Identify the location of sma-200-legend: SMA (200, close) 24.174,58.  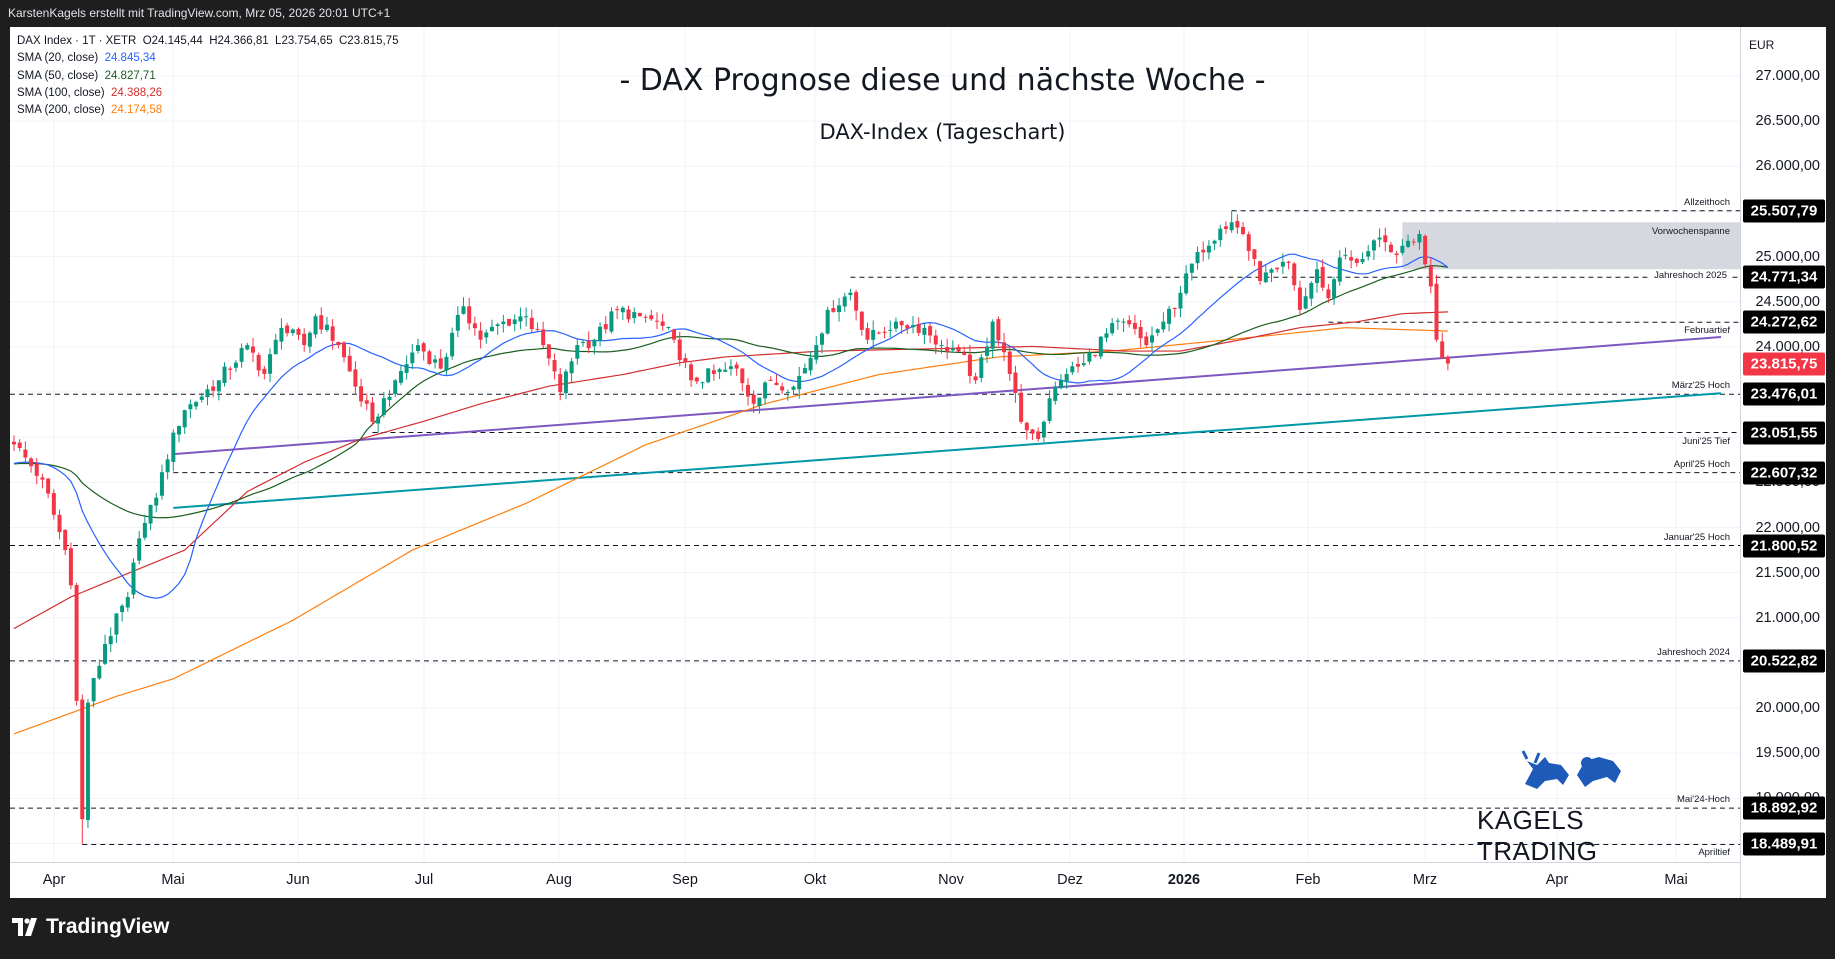
(207, 110).